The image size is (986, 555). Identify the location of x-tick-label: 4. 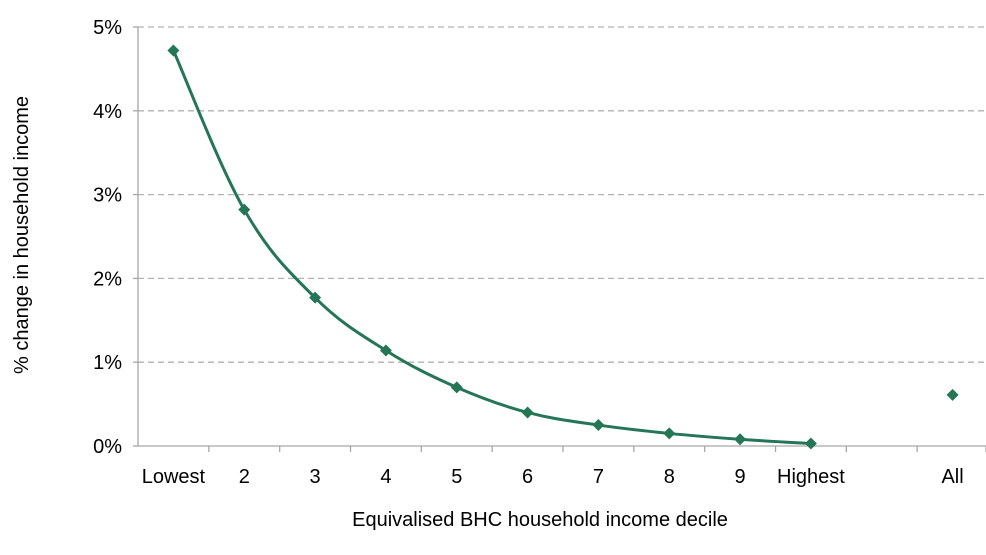
(385, 477).